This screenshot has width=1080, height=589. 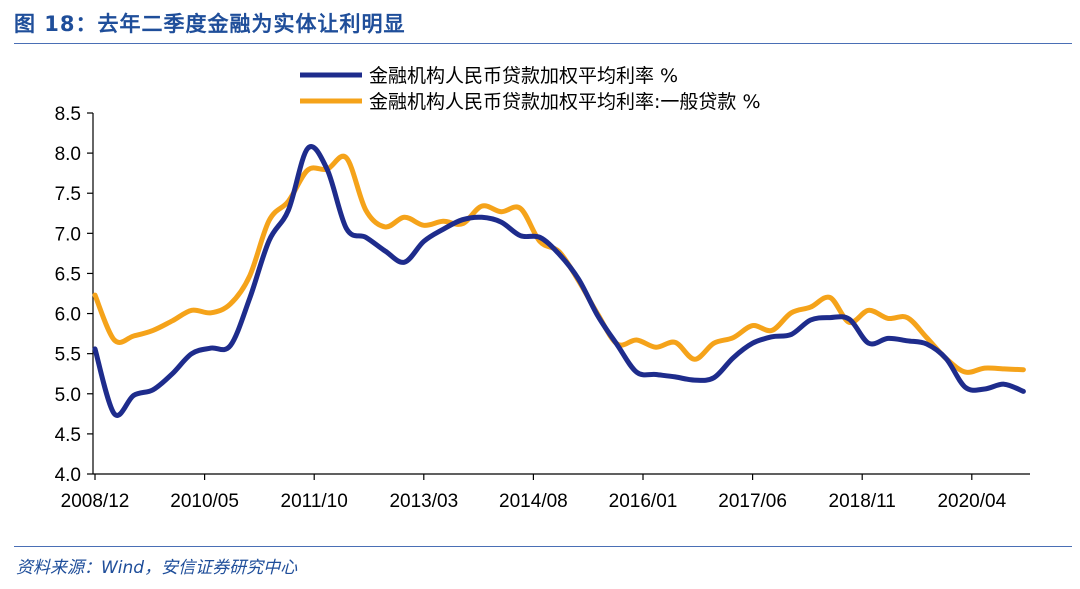 What do you see at coordinates (68, 395) in the screenshot?
I see `y-tick-label: 5.0` at bounding box center [68, 395].